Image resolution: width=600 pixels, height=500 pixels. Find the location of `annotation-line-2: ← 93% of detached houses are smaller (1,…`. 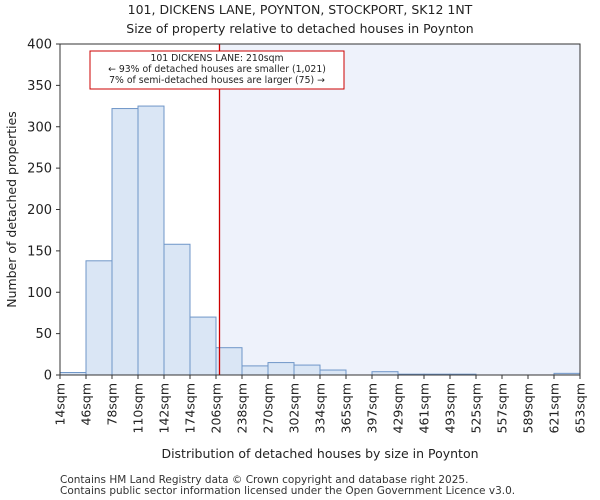

annotation-line-2: ← 93% of detached houses are smaller (1,… is located at coordinates (217, 69).